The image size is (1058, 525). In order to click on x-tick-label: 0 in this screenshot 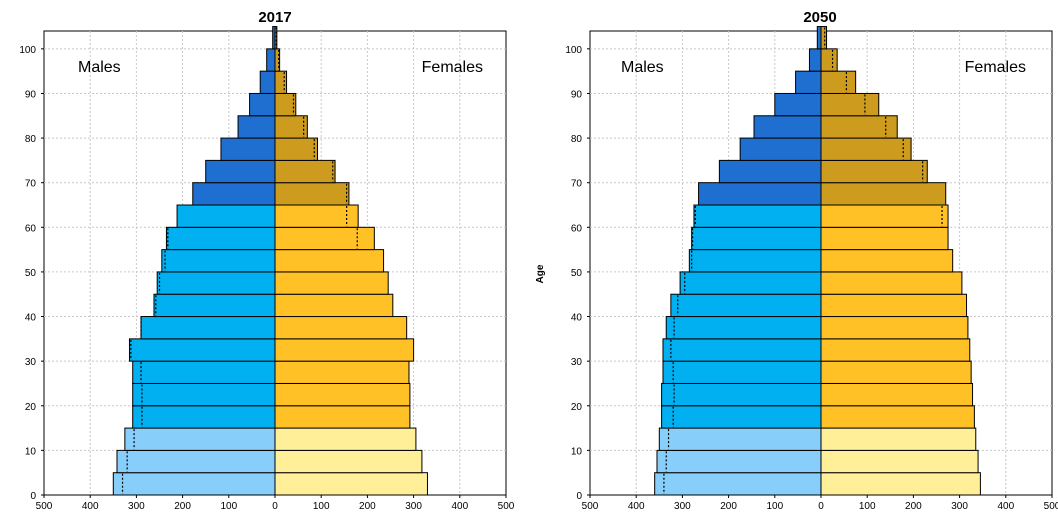, I will do `click(275, 506)`.